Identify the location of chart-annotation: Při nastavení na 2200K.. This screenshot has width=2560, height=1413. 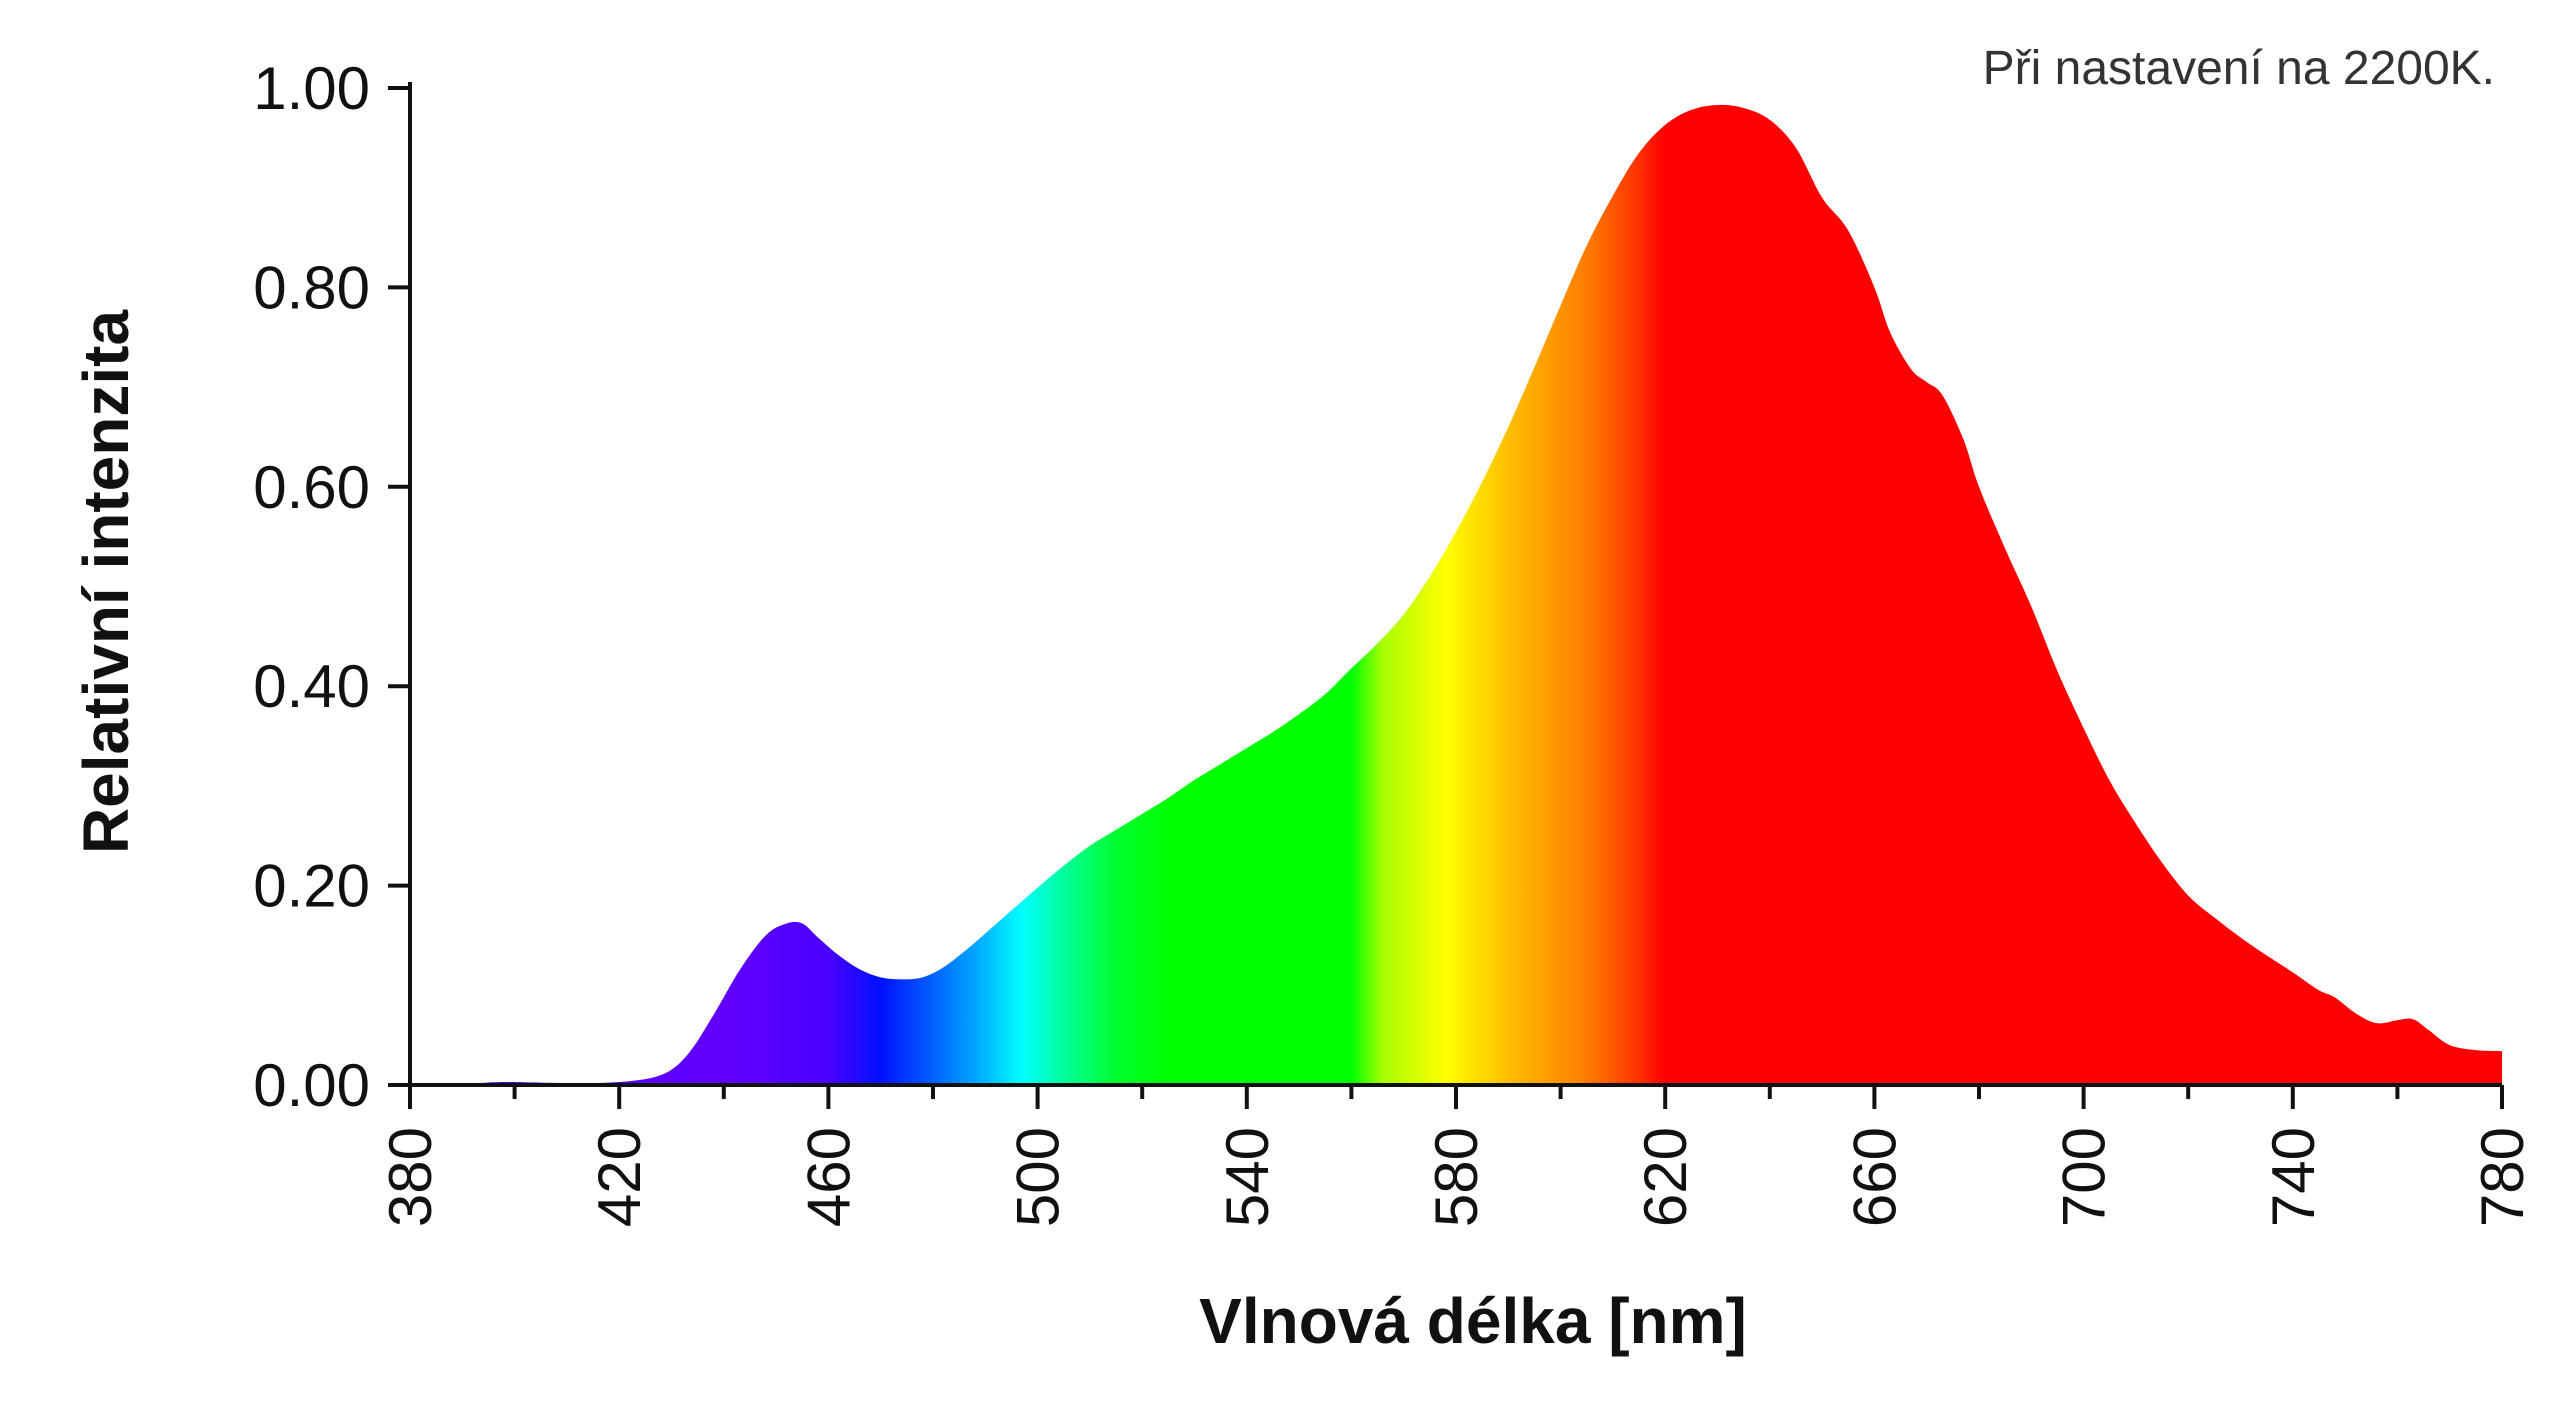
(2239, 68).